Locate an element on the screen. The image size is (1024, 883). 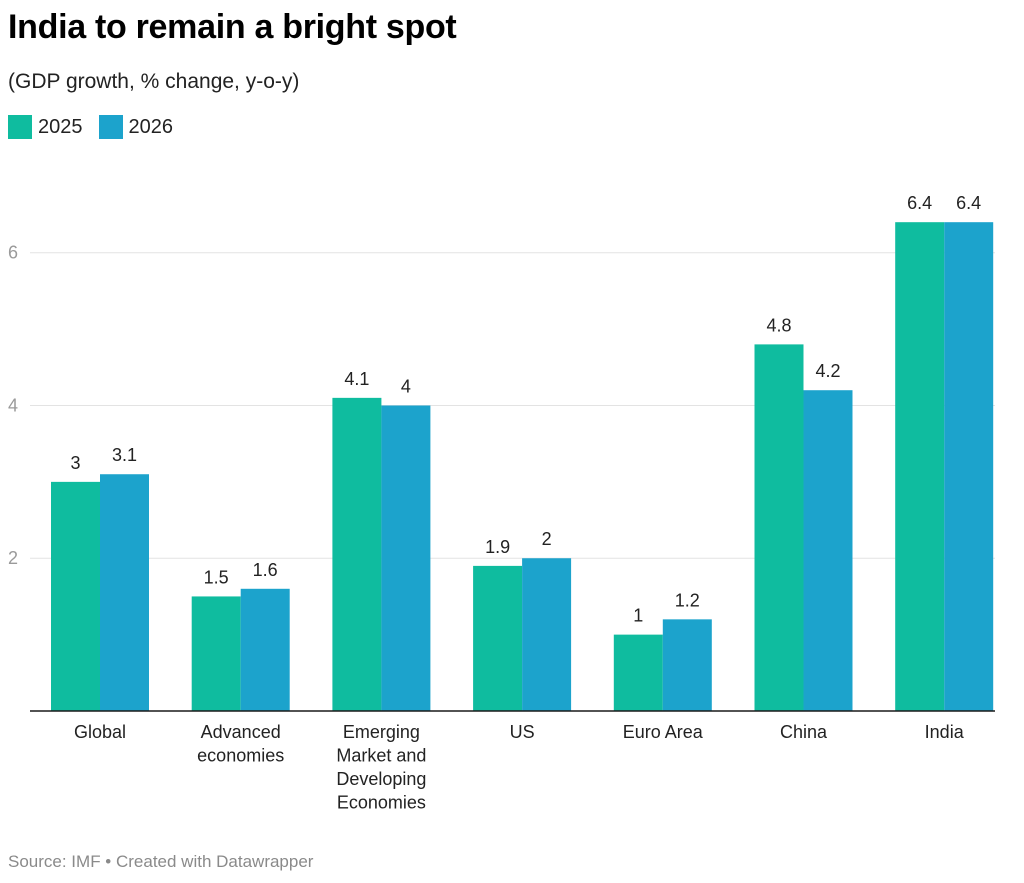
x-tick-label: India is located at coordinates (945, 732).